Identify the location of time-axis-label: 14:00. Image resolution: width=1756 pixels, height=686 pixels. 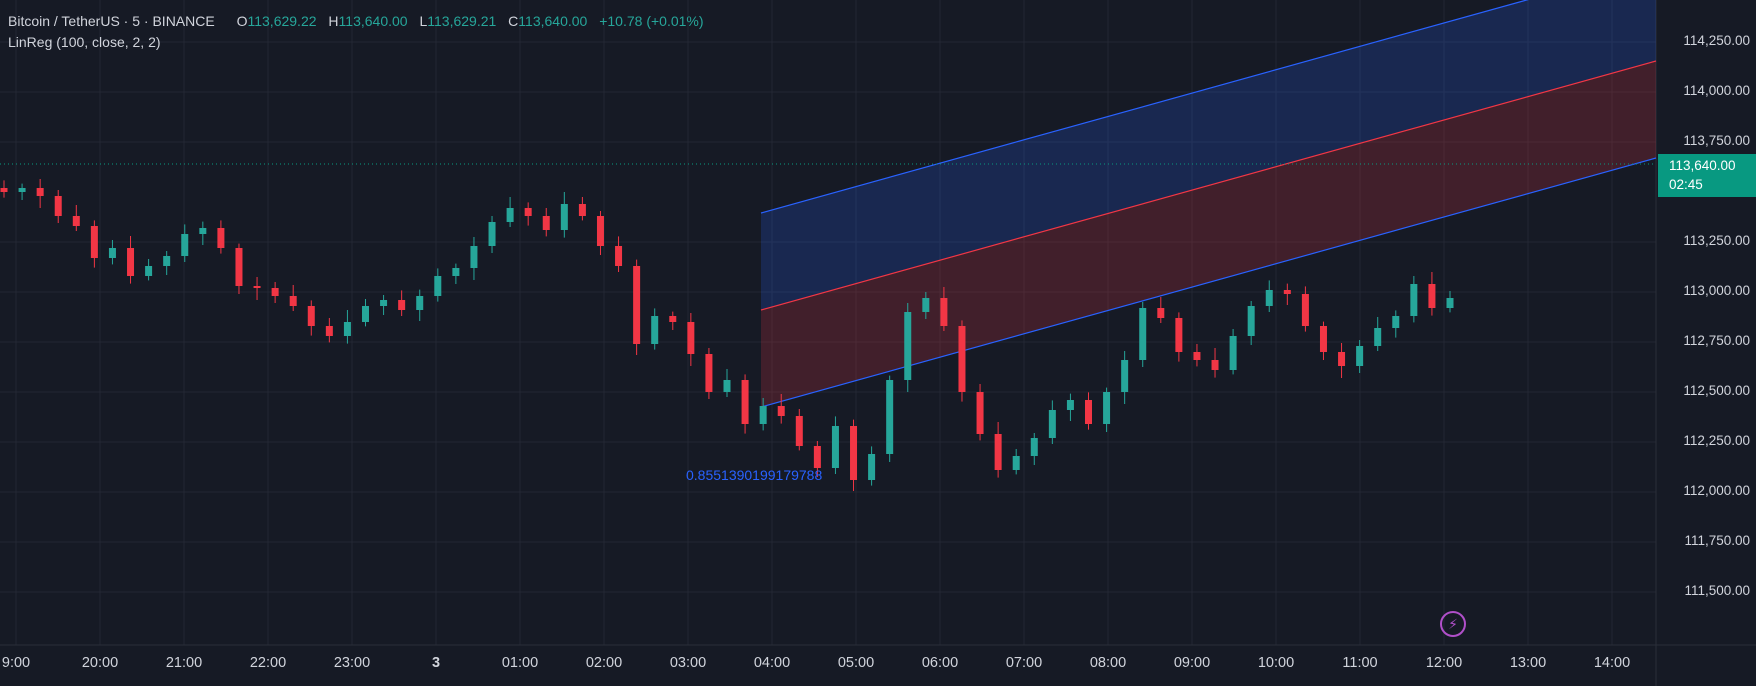
(1612, 663).